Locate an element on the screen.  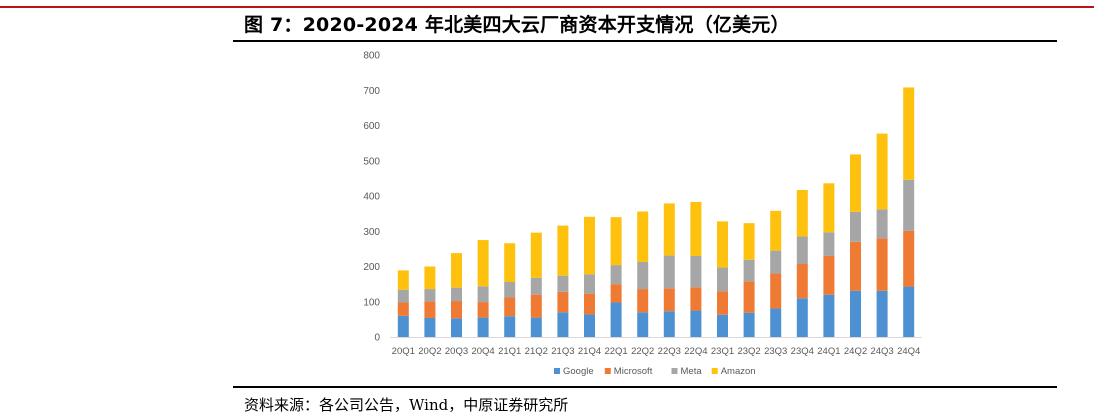
bar-segment-microsoft-20q2 is located at coordinates (430, 309).